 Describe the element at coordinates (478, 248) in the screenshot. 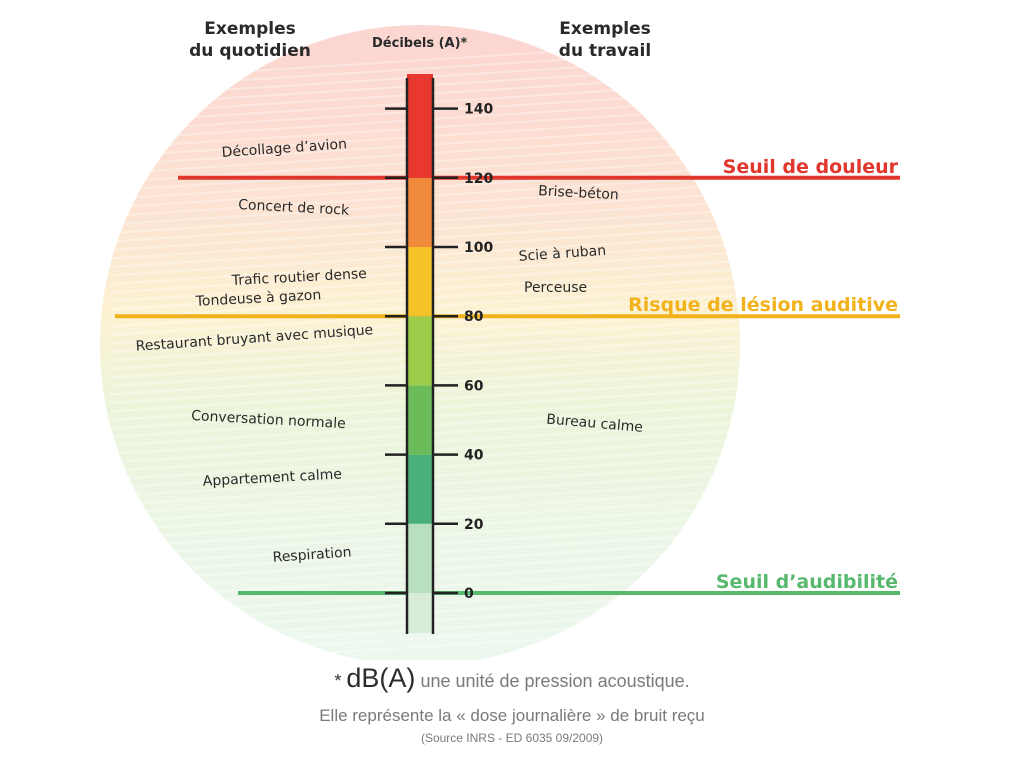

I see `tick-label-100: 100` at that location.